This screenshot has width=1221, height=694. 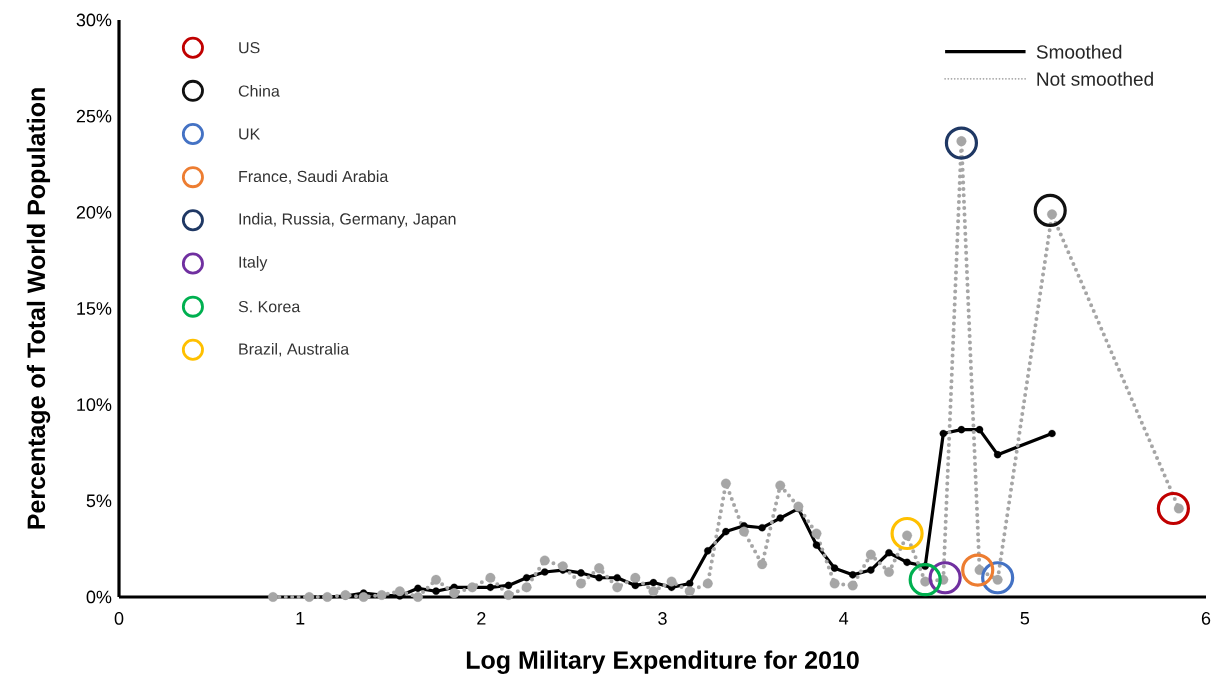 What do you see at coordinates (99, 501) in the screenshot?
I see `y-tick-label: 5%` at bounding box center [99, 501].